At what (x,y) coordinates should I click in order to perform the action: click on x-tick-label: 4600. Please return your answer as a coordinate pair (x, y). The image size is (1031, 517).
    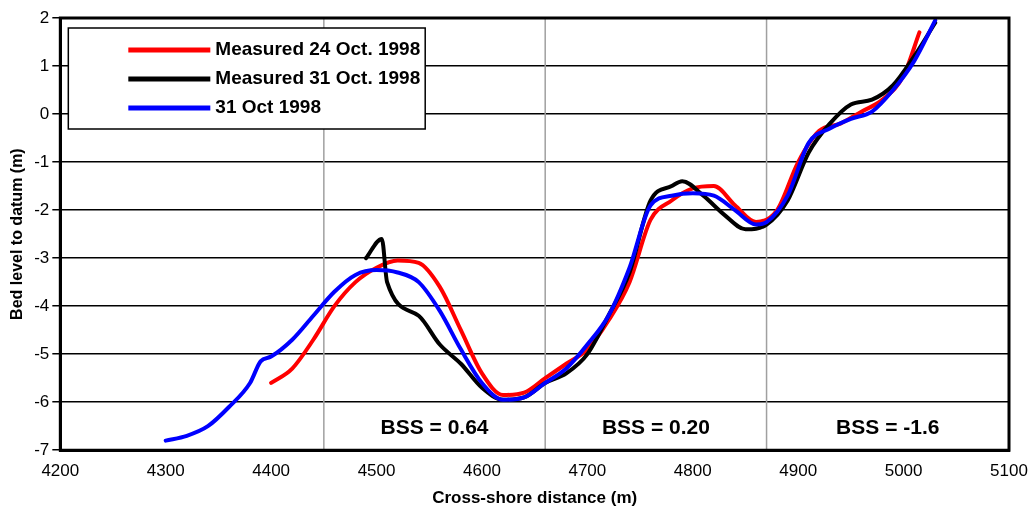
    Looking at the image, I should click on (482, 471).